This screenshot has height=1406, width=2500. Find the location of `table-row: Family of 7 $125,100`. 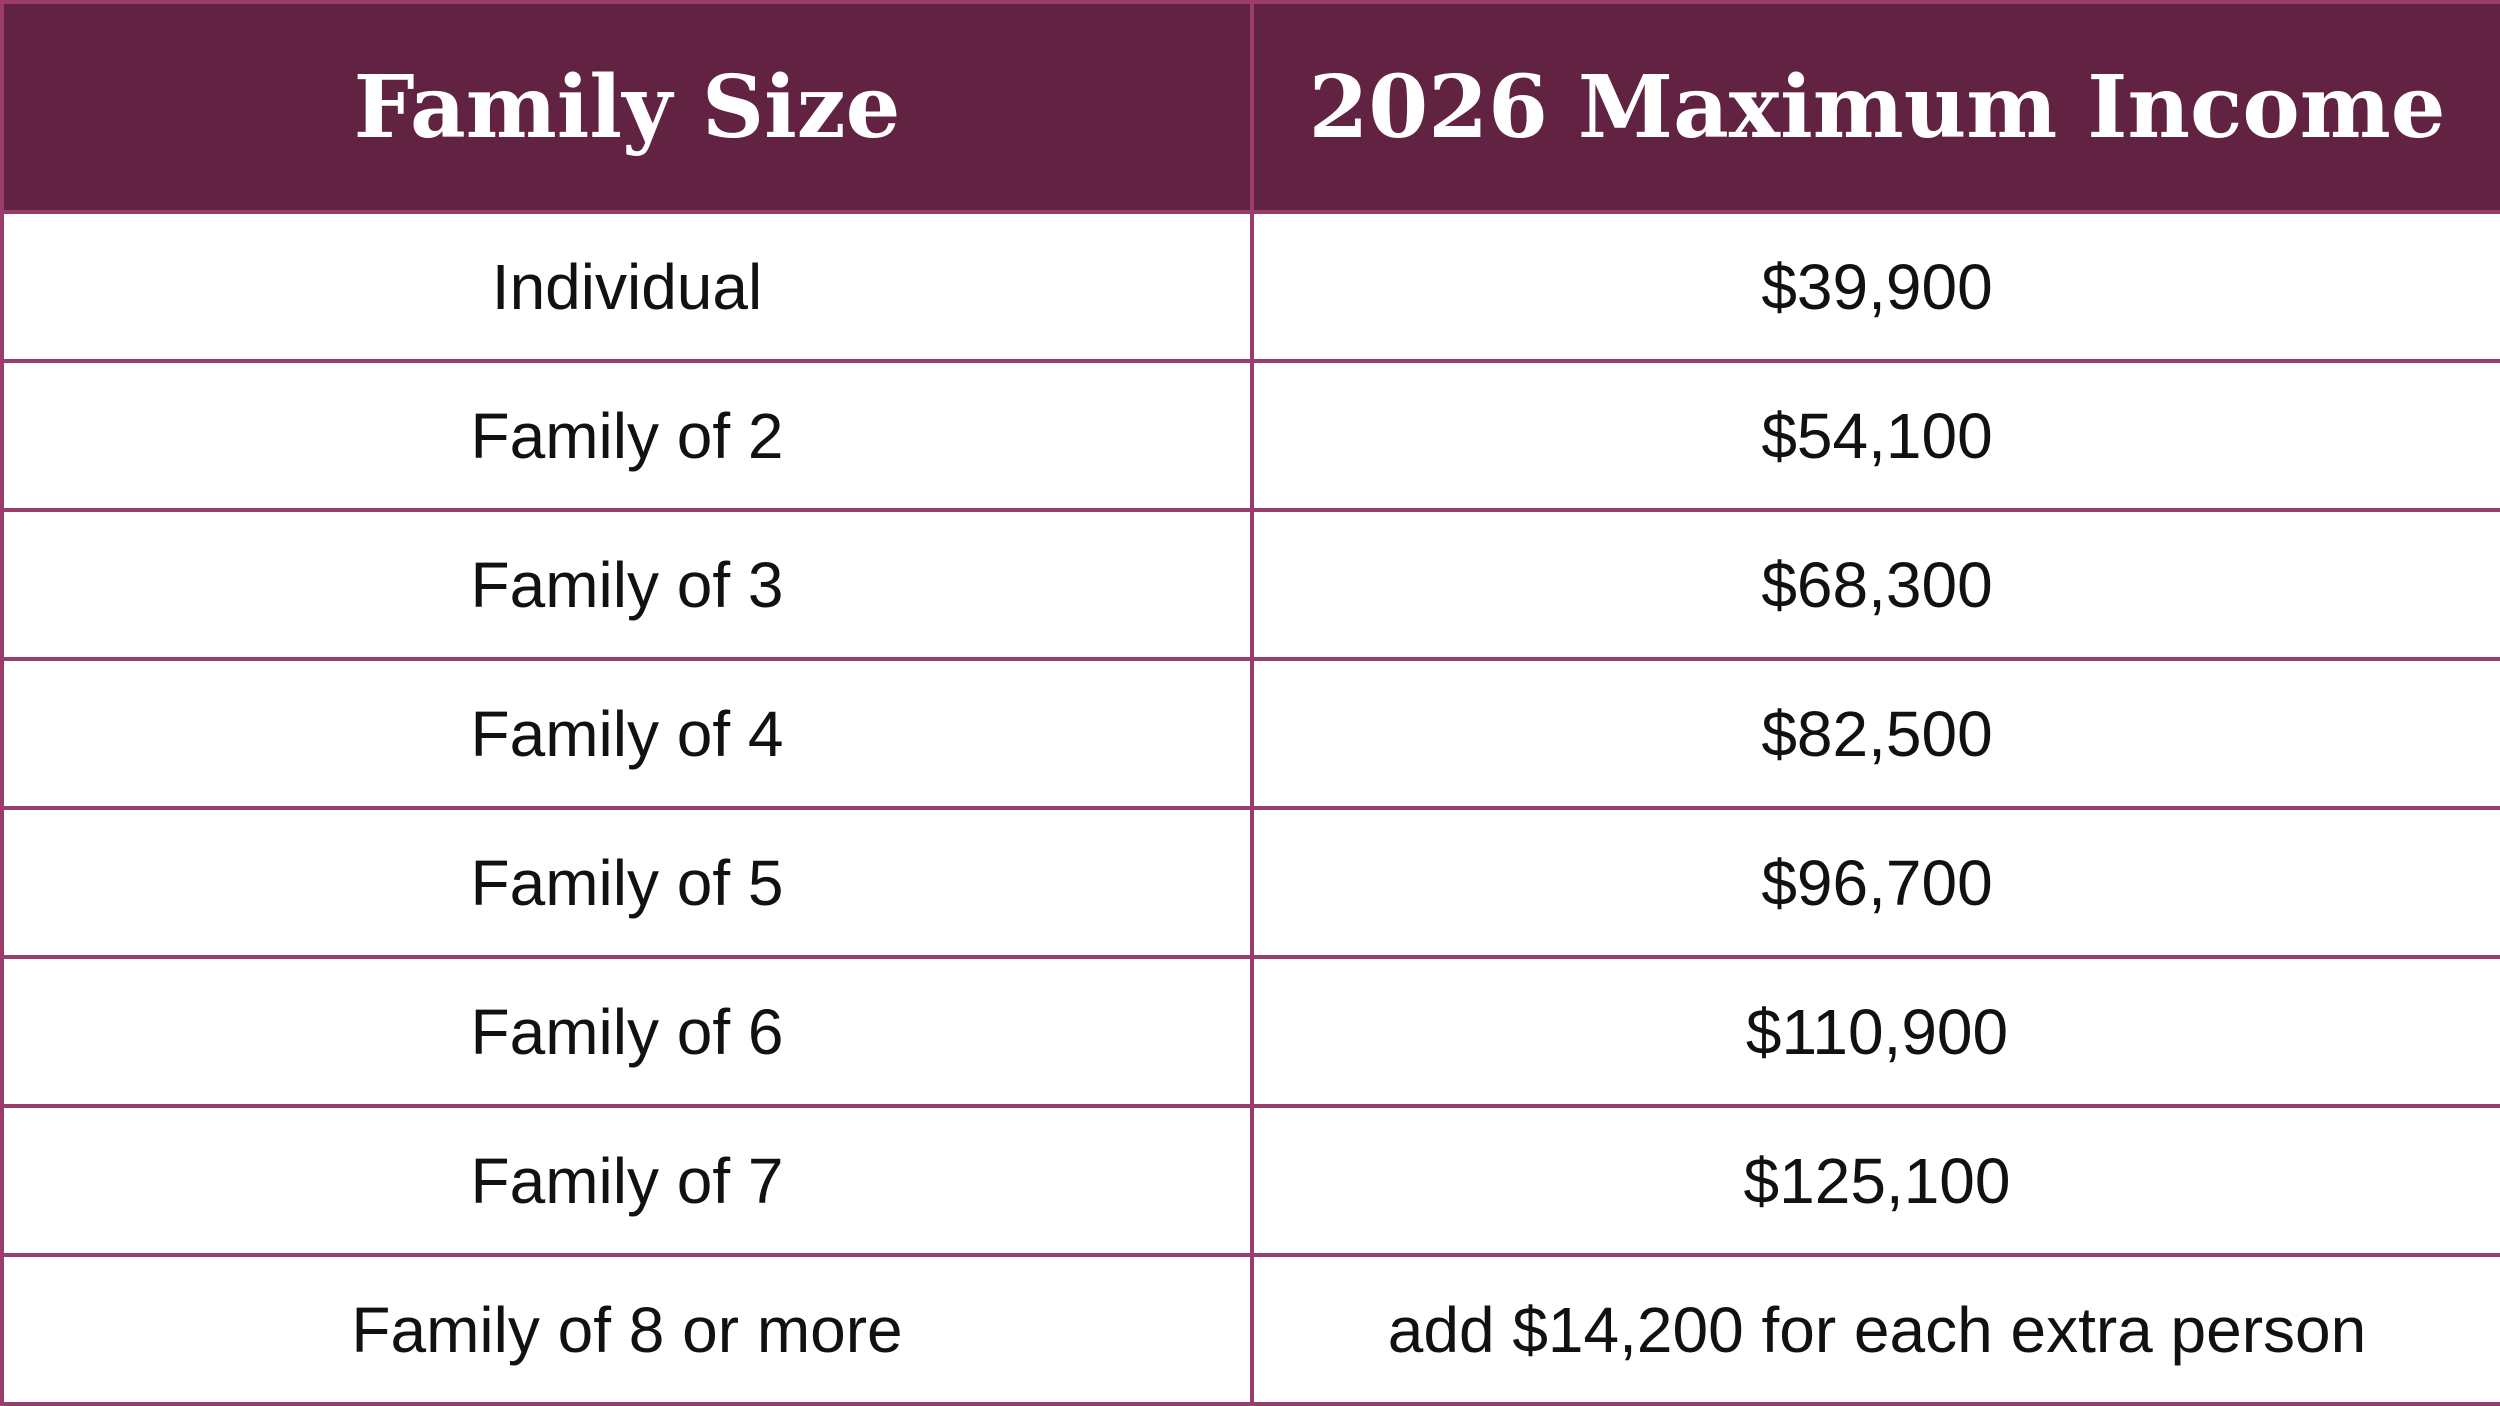

table-row: Family of 7 $125,100 is located at coordinates (1250, 1180).